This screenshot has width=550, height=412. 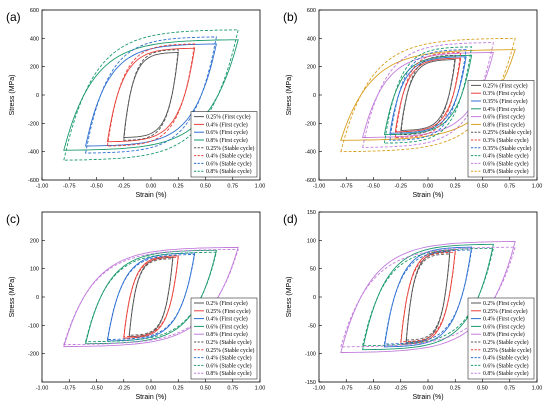 What do you see at coordinates (13, 219) in the screenshot?
I see `panel-letter: (c)` at bounding box center [13, 219].